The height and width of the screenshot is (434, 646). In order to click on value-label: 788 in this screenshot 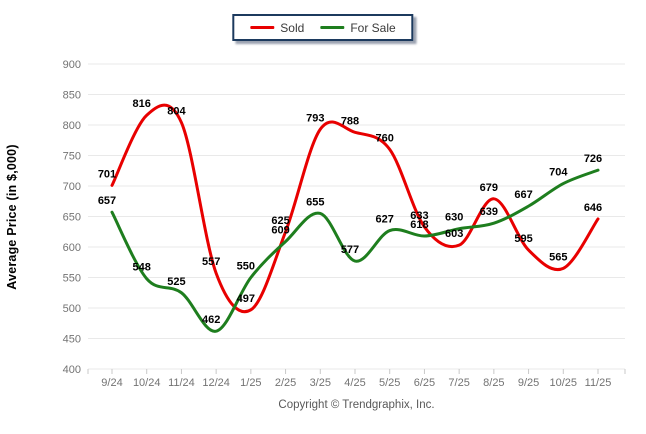, I will do `click(350, 121)`.